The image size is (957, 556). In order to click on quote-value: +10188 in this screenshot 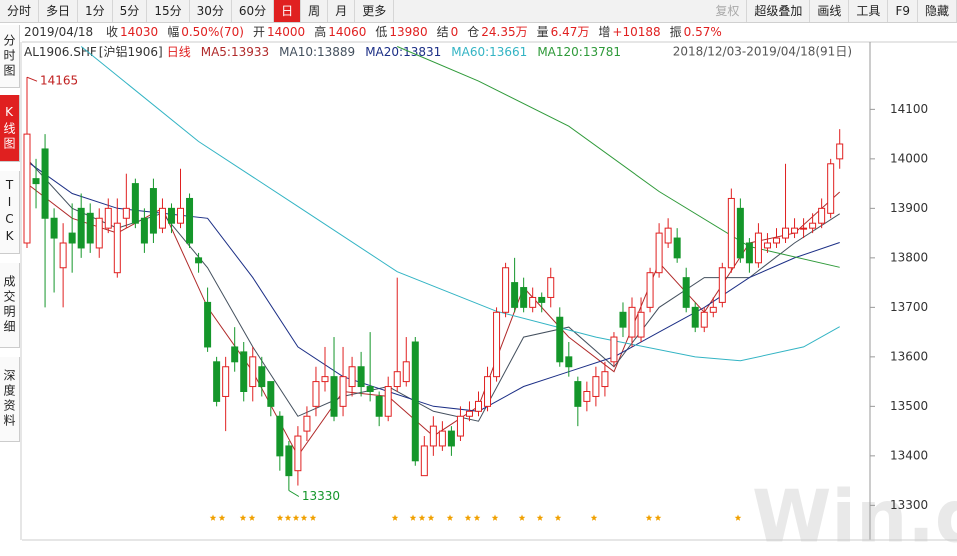, I will do `click(636, 32)`.